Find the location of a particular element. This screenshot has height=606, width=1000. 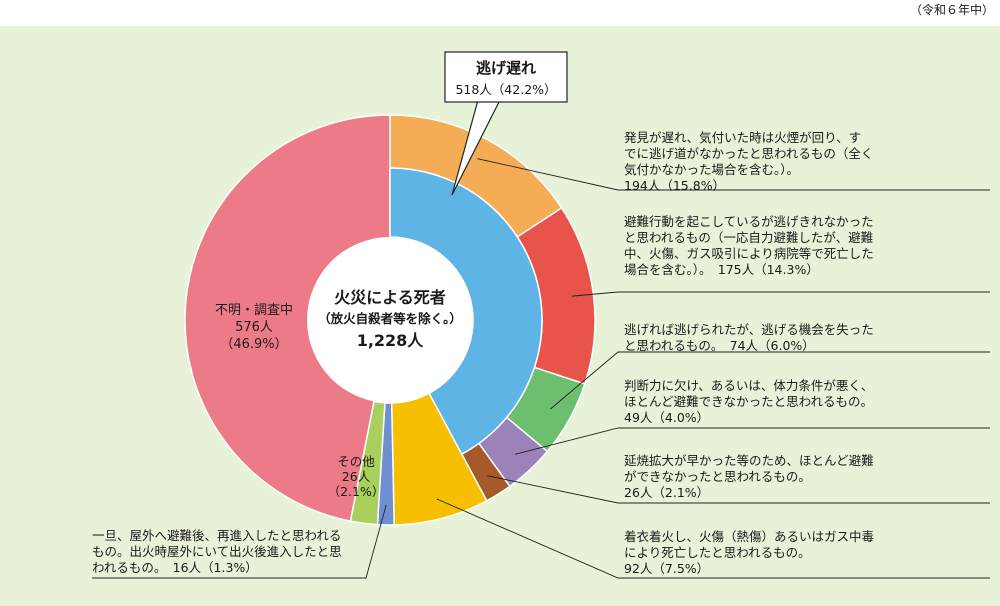

label-re-entry-line: われるもの。 16人（1.3%） is located at coordinates (175, 567).